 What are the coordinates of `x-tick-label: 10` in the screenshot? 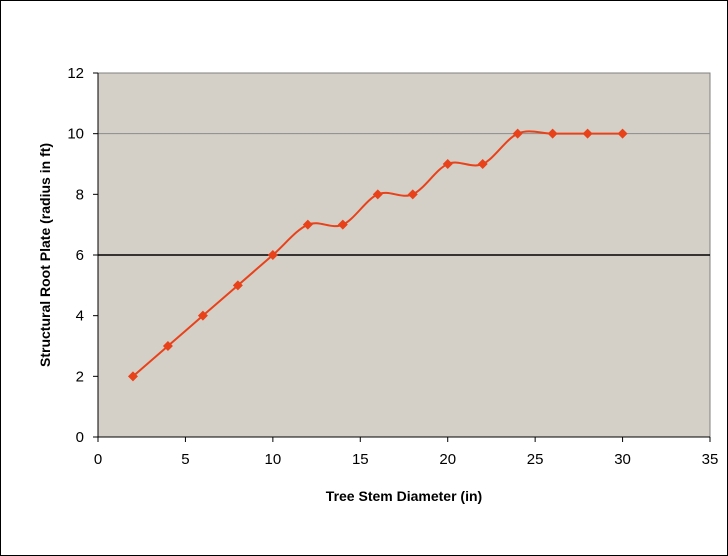 It's located at (273, 459).